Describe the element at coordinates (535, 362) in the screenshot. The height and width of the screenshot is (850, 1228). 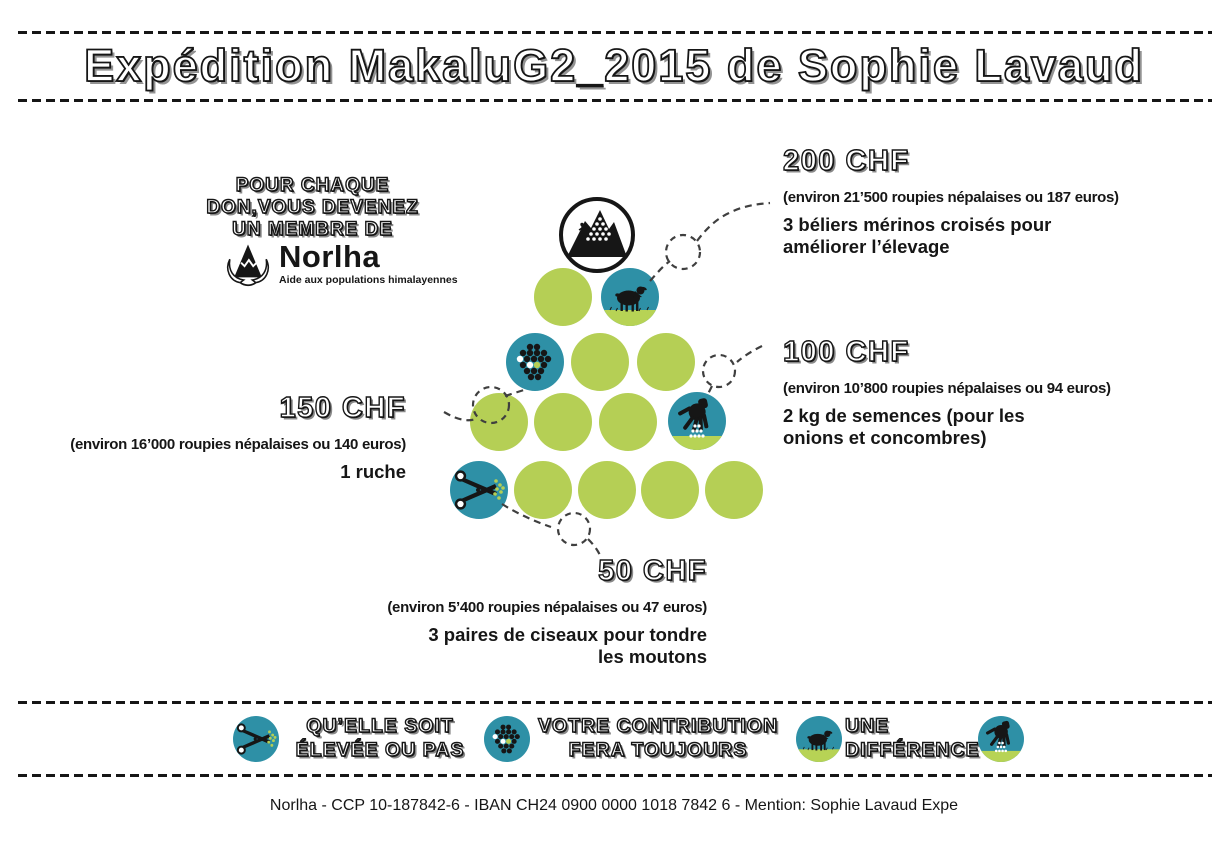
I see `beehive-icon` at that location.